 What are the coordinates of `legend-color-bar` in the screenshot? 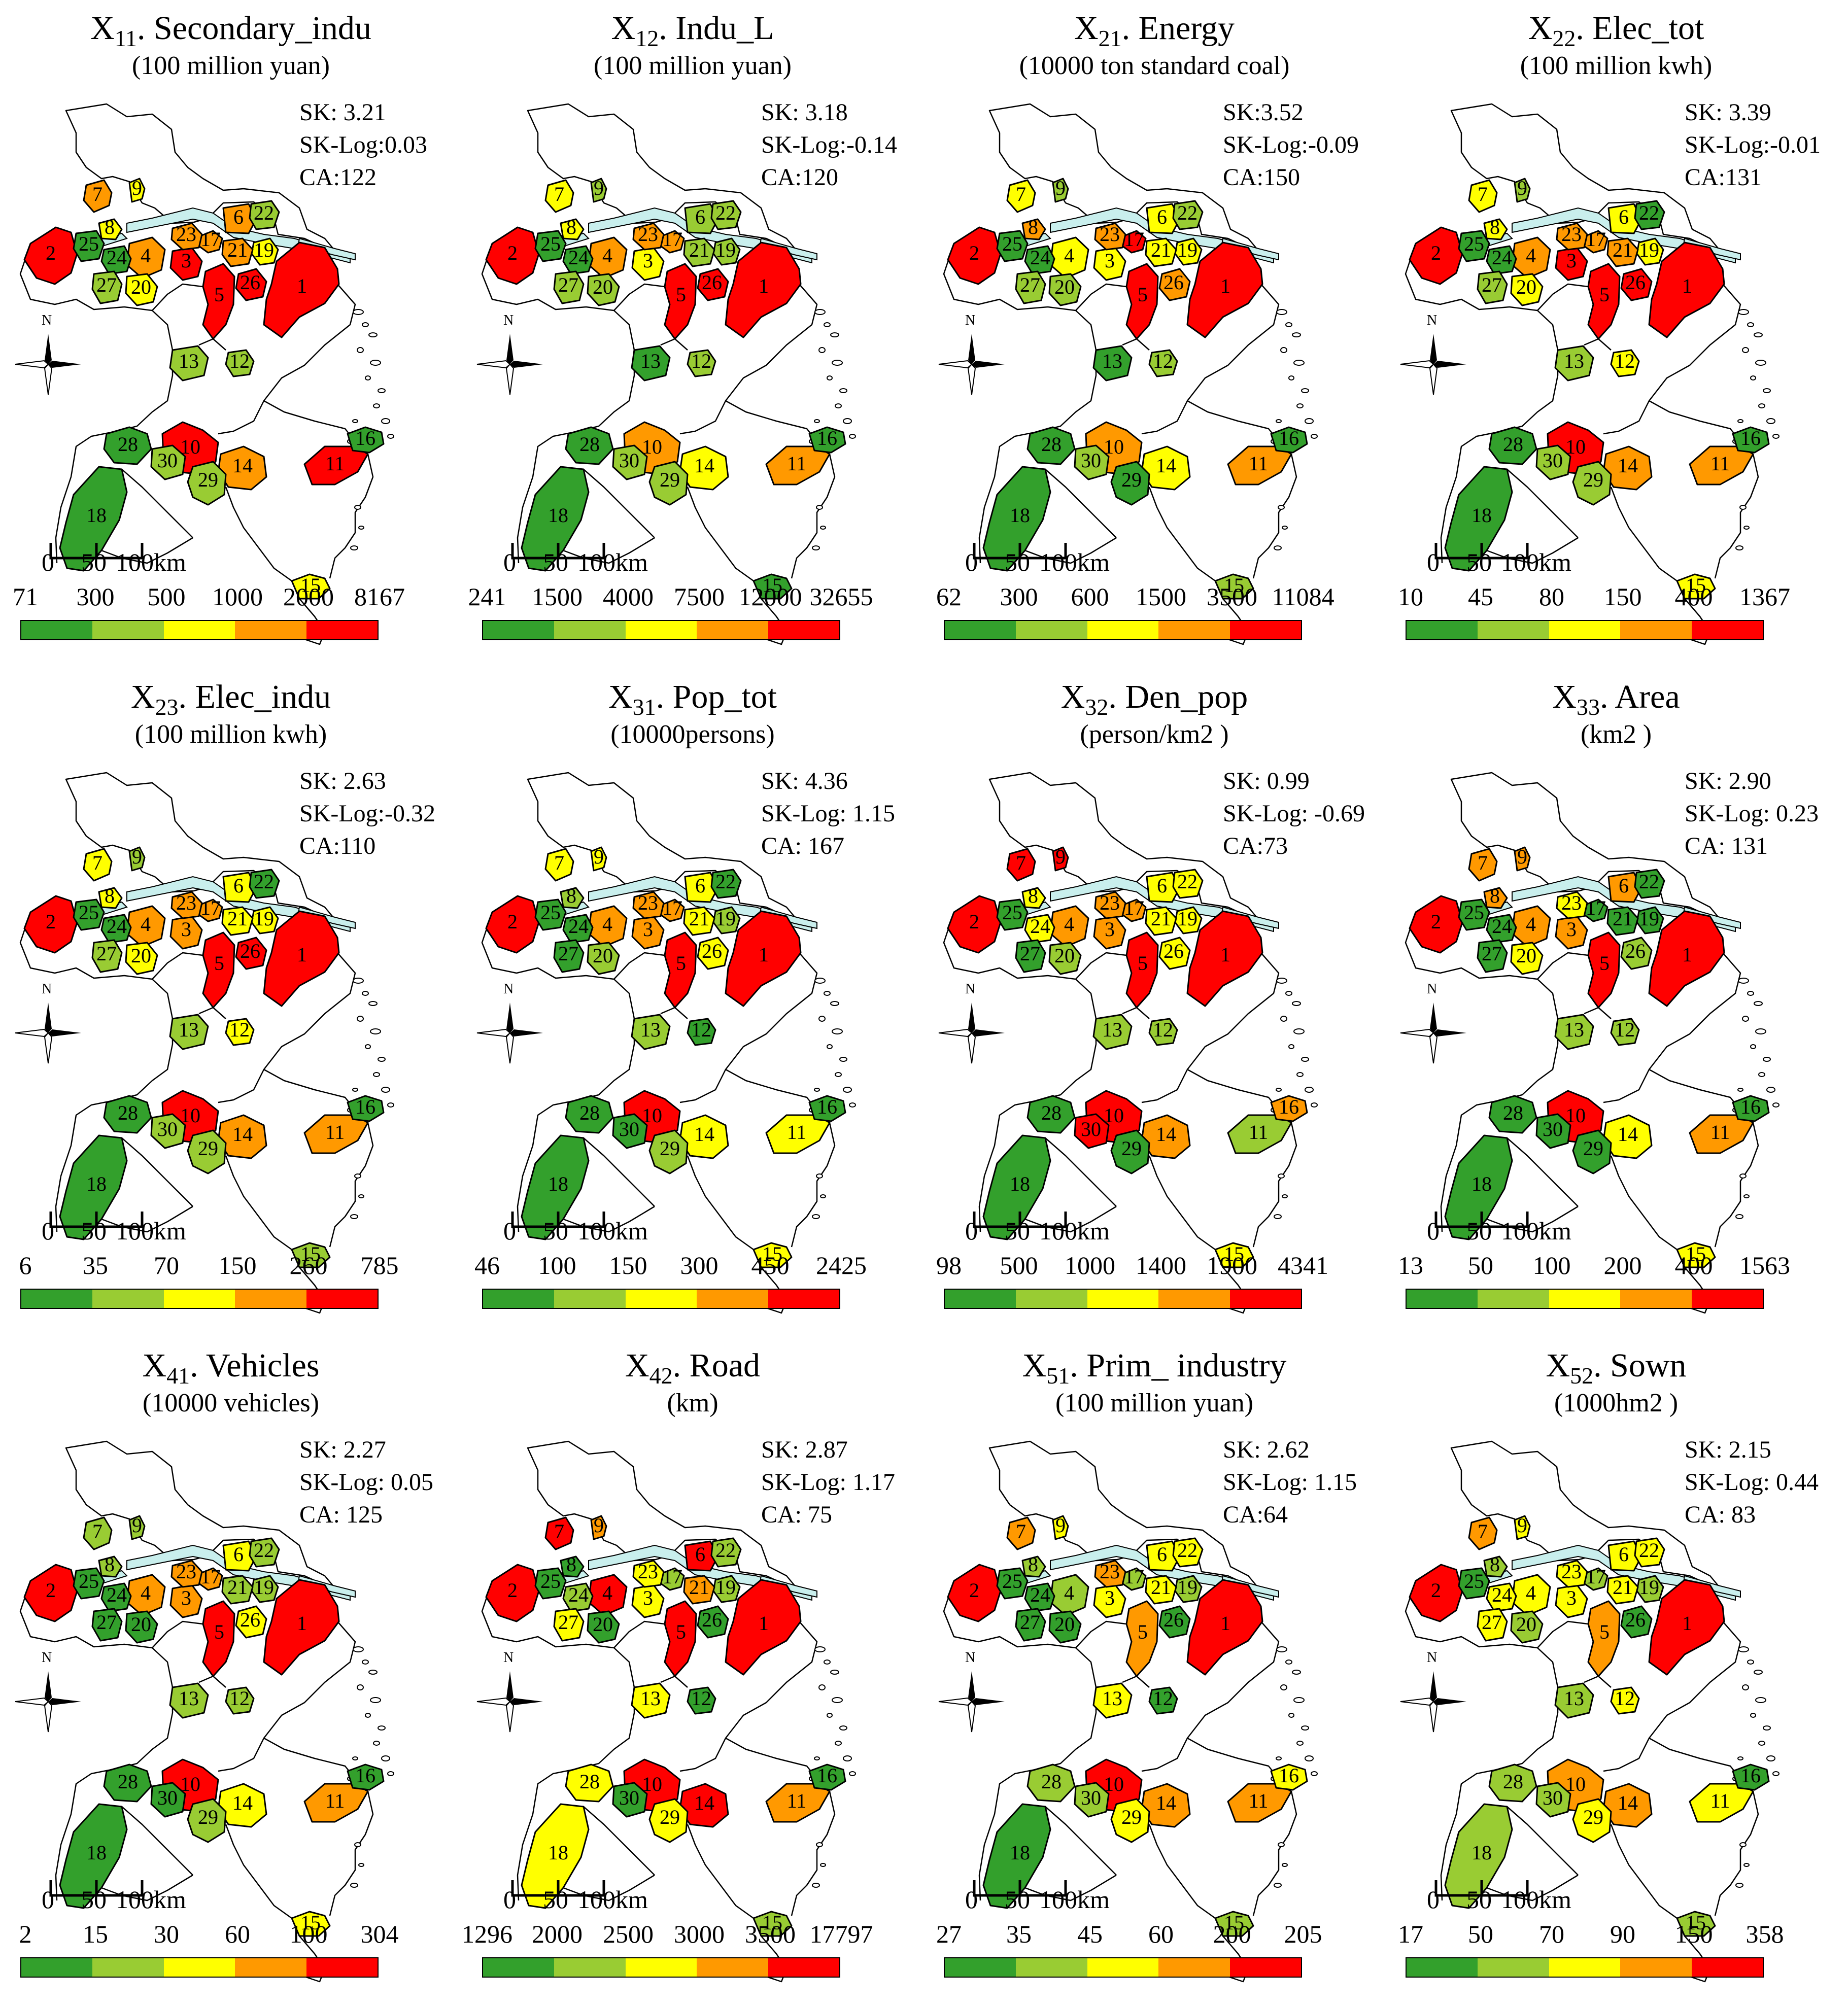 It's located at (1123, 1299).